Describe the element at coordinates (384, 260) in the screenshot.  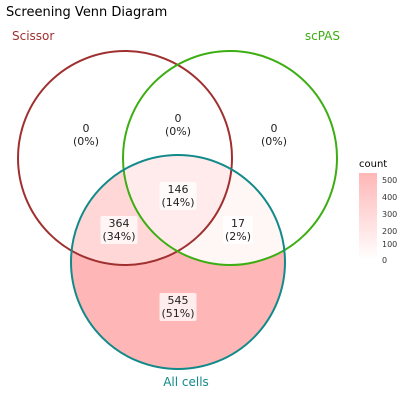
I see `legend-tick: 0` at that location.